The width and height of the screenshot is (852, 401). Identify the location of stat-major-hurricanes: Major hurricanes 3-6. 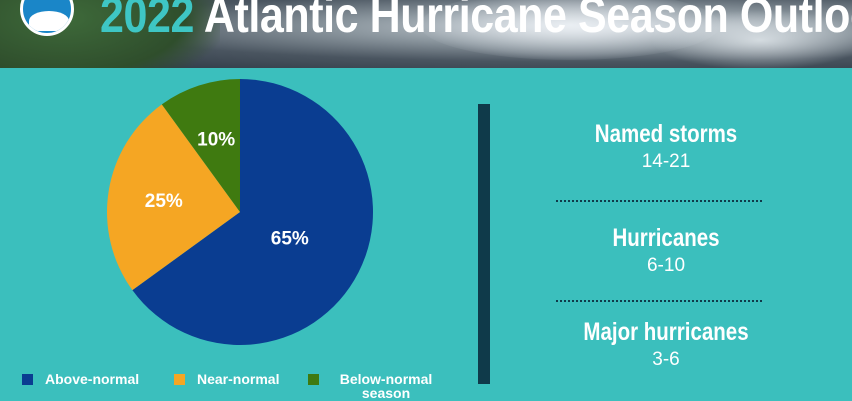
(666, 344).